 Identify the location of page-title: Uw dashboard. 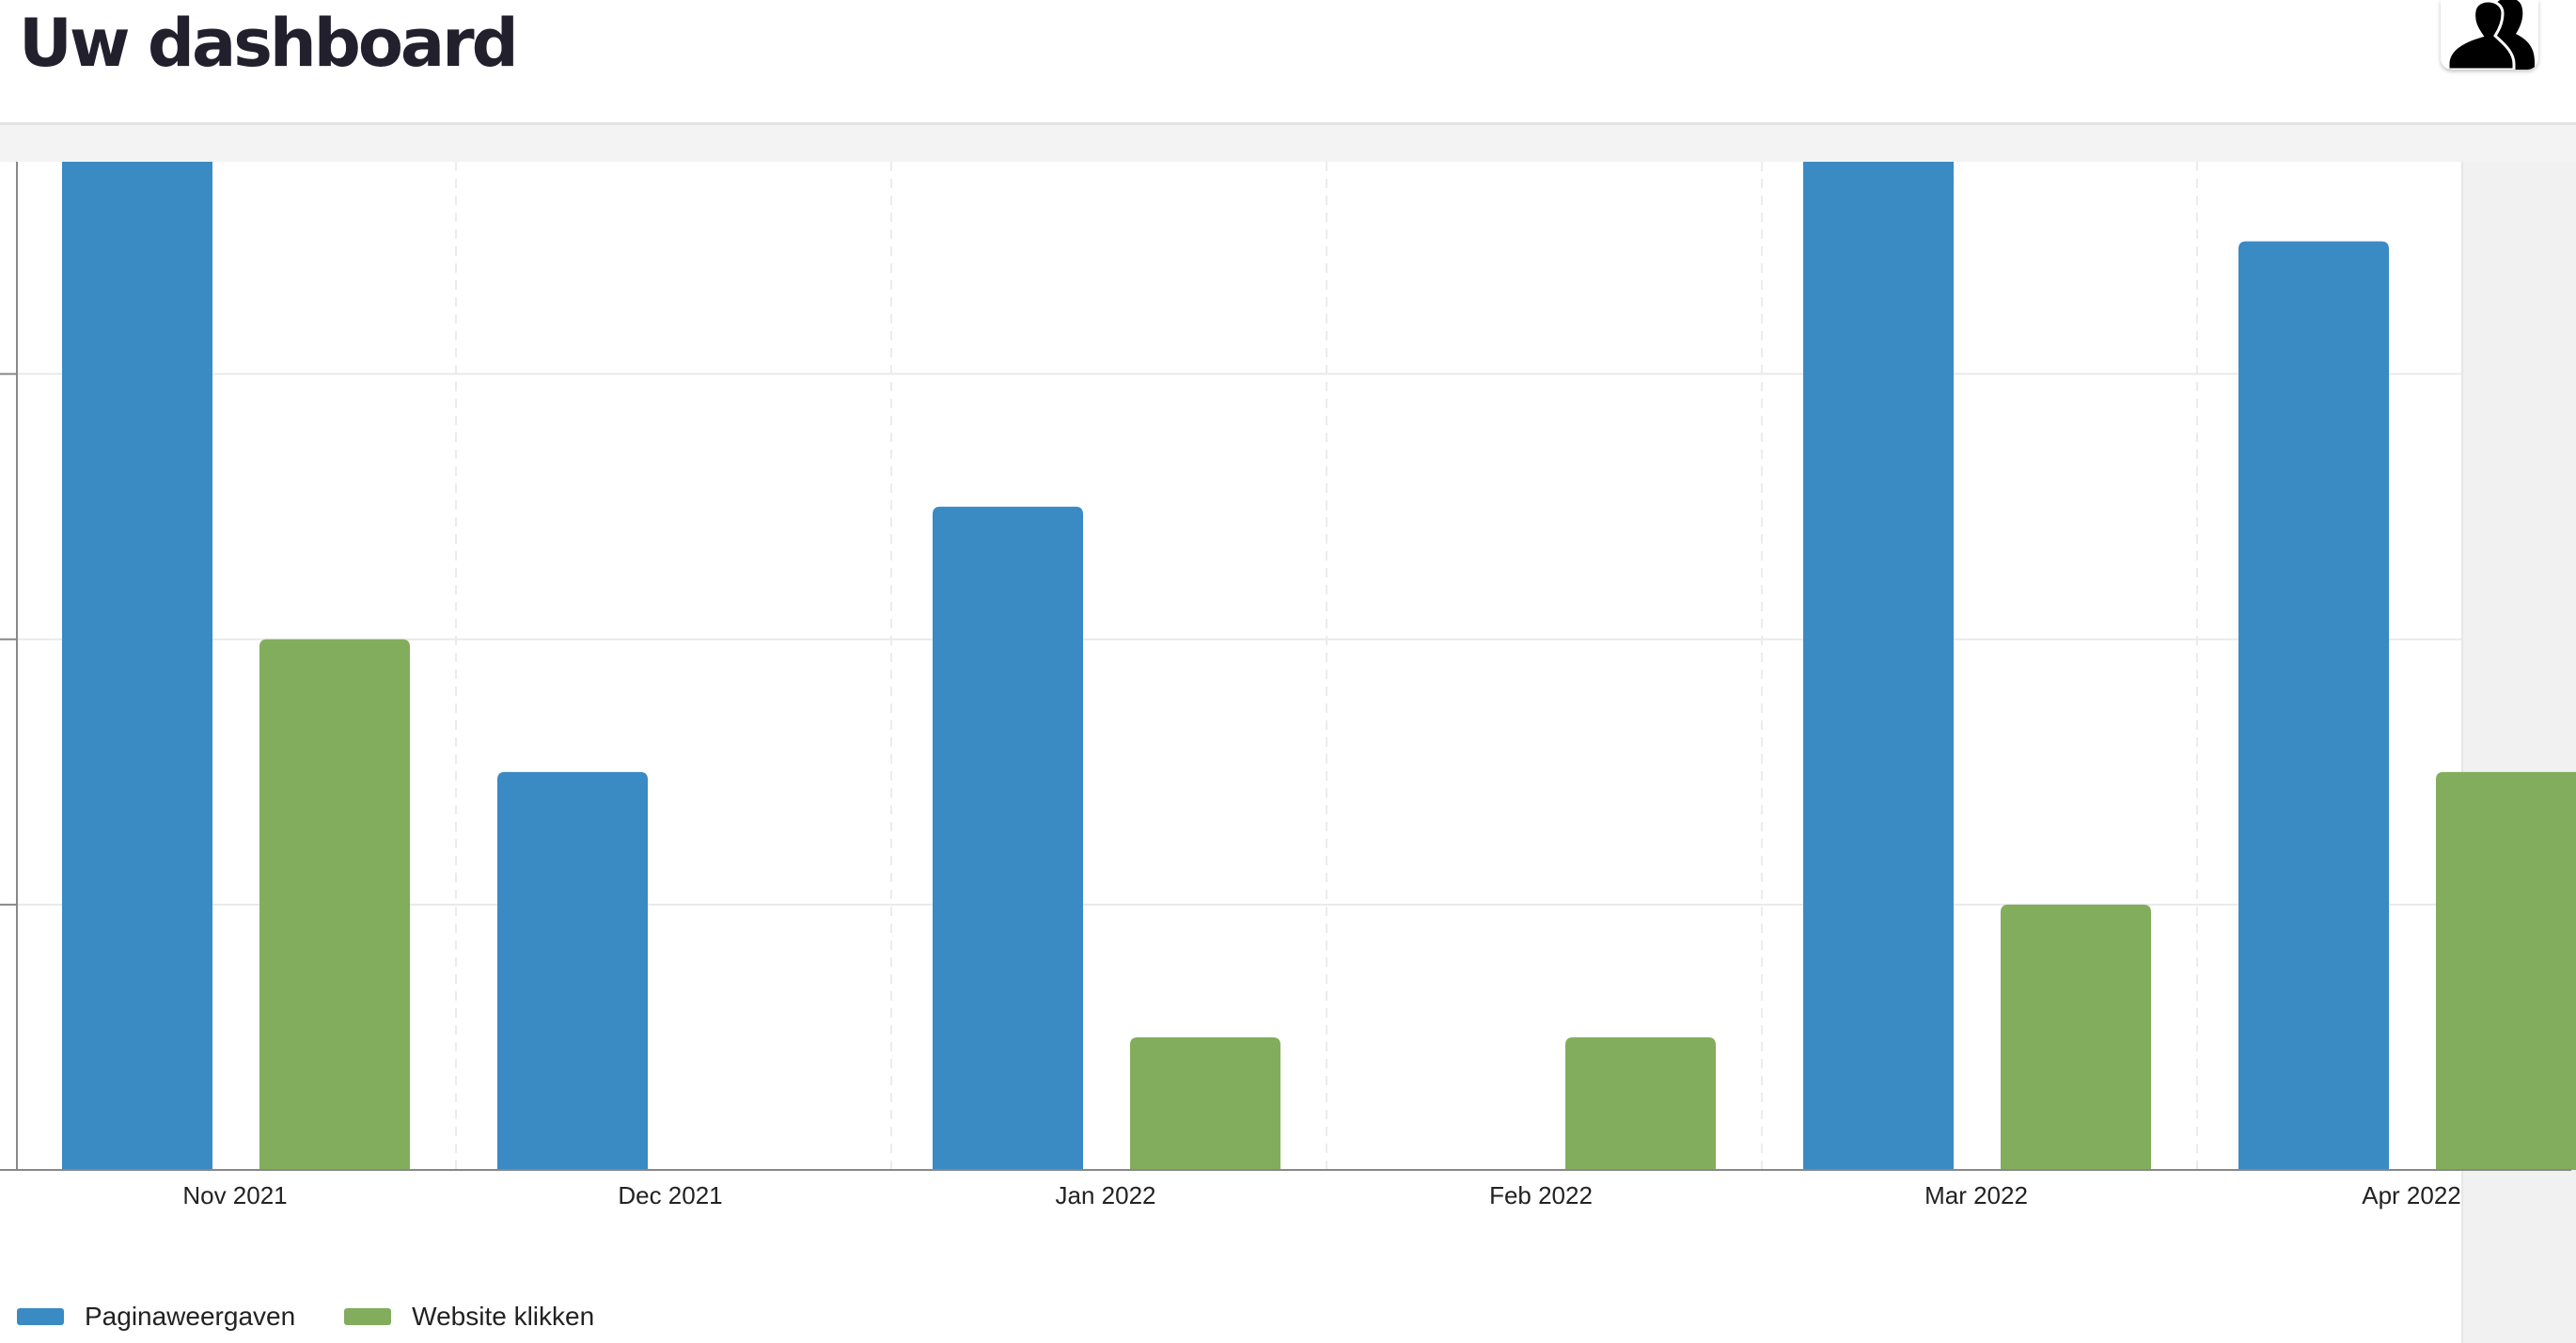
(269, 43).